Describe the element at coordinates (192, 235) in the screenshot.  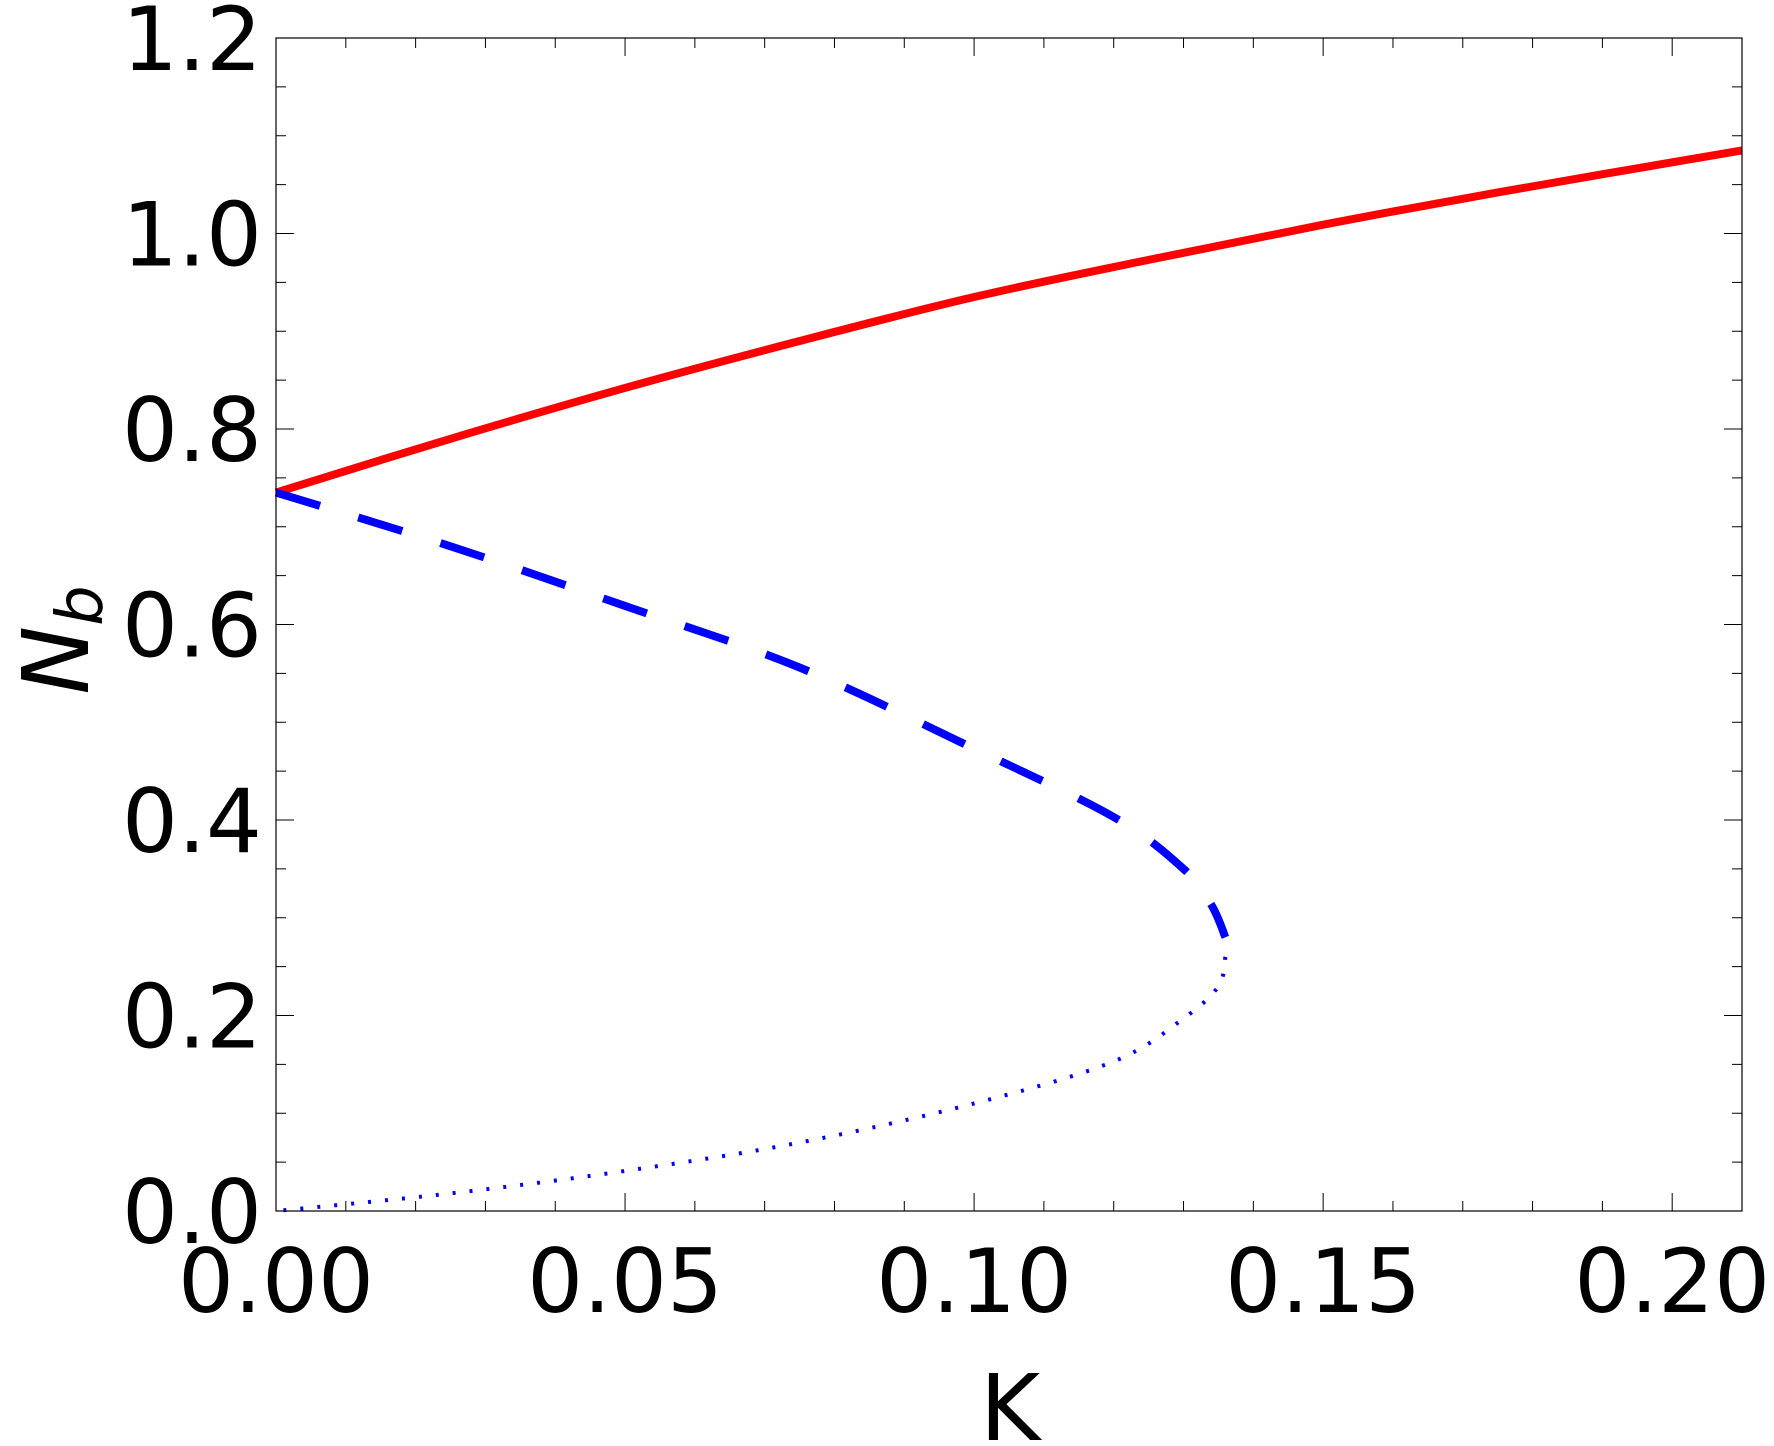
I see `y-tick-label: 1.0` at that location.